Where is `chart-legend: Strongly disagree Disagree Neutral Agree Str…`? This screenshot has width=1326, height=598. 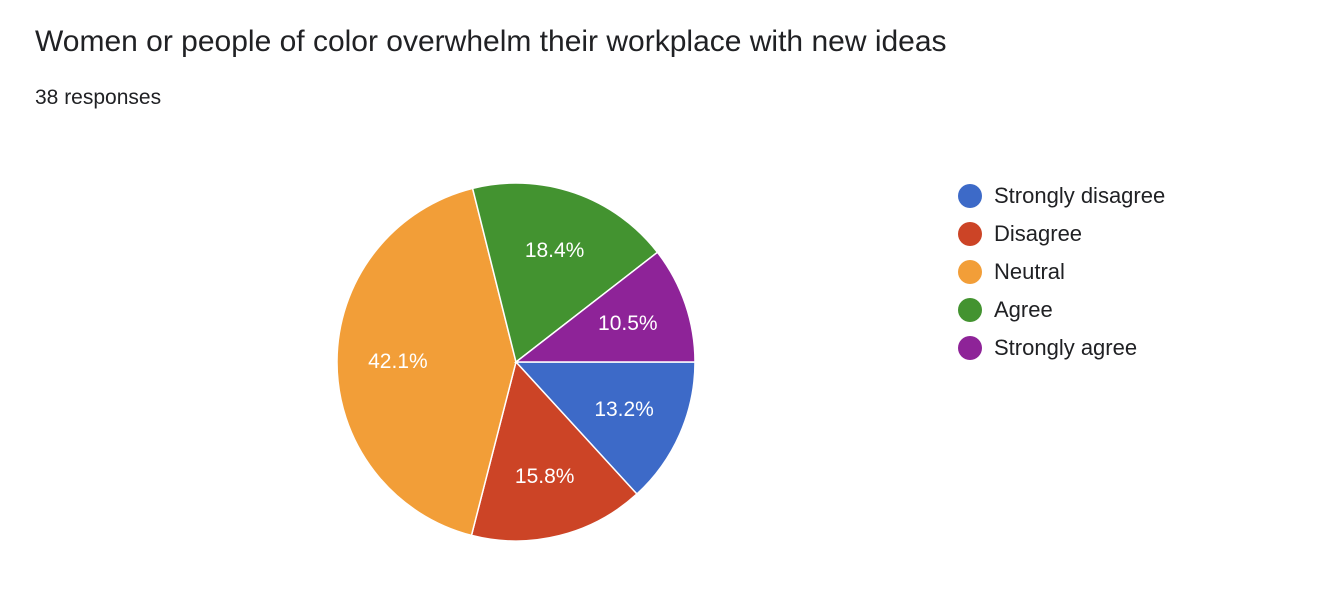
chart-legend: Strongly disagree Disagree Neutral Agree Str… is located at coordinates (1061, 272).